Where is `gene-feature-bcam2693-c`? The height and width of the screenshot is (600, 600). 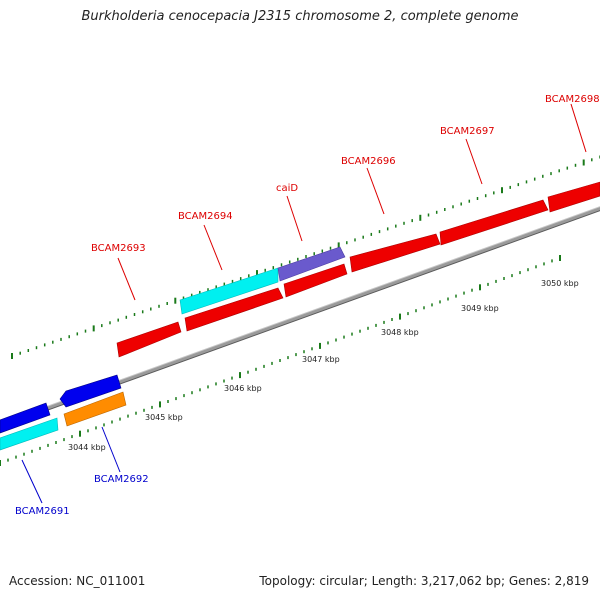 gene-feature-bcam2693-c is located at coordinates (315, 280).